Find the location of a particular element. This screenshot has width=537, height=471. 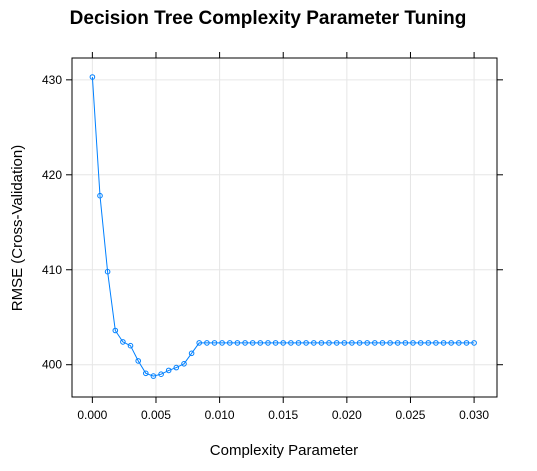

y-tick-label: 430 is located at coordinates (52, 80).